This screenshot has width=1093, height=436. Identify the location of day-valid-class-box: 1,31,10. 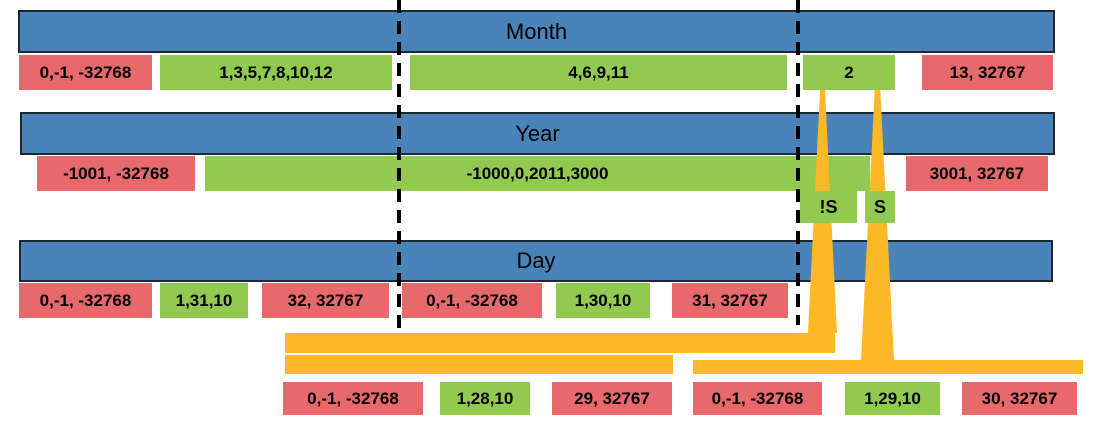
(204, 300).